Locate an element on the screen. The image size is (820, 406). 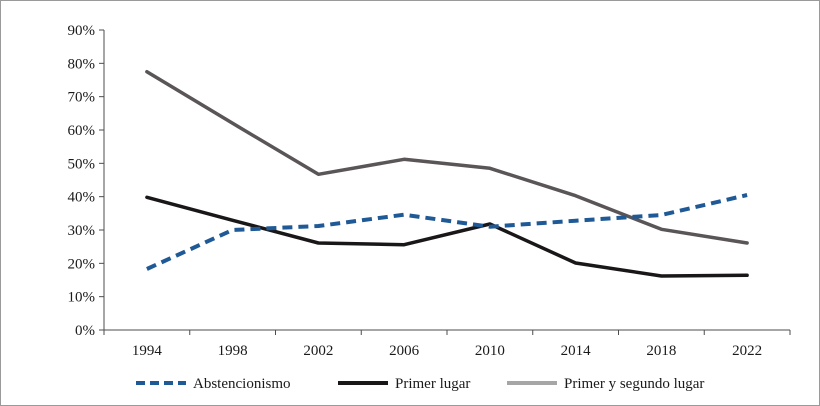
legend-label: Abstencionismo is located at coordinates (242, 384).